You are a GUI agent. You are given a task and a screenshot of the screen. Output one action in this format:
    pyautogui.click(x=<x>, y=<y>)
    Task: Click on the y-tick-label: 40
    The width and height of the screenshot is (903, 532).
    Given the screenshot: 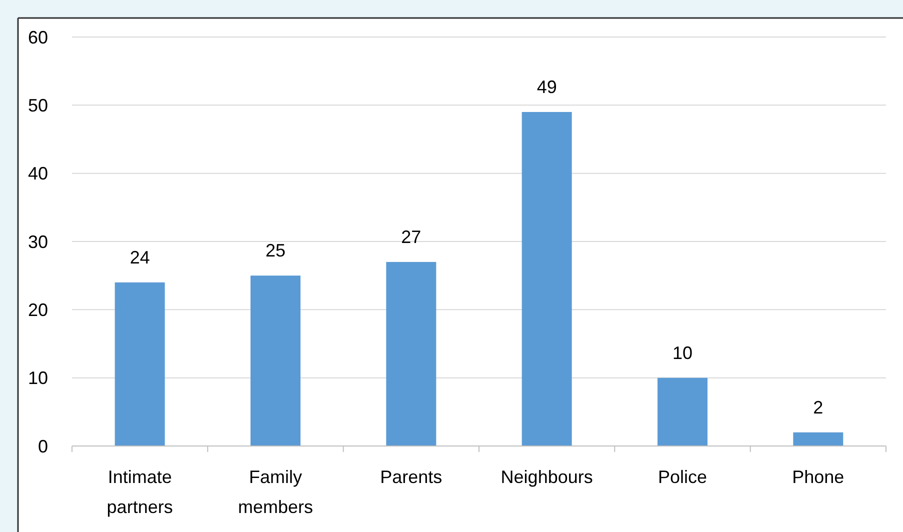 What is the action you would take?
    pyautogui.click(x=38, y=174)
    